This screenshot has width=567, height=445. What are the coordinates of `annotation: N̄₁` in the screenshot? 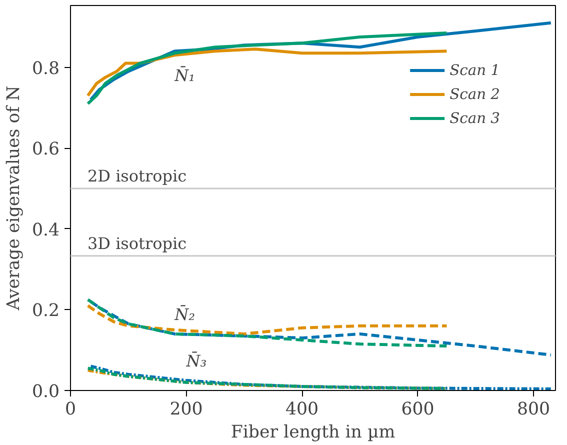 It's located at (185, 76).